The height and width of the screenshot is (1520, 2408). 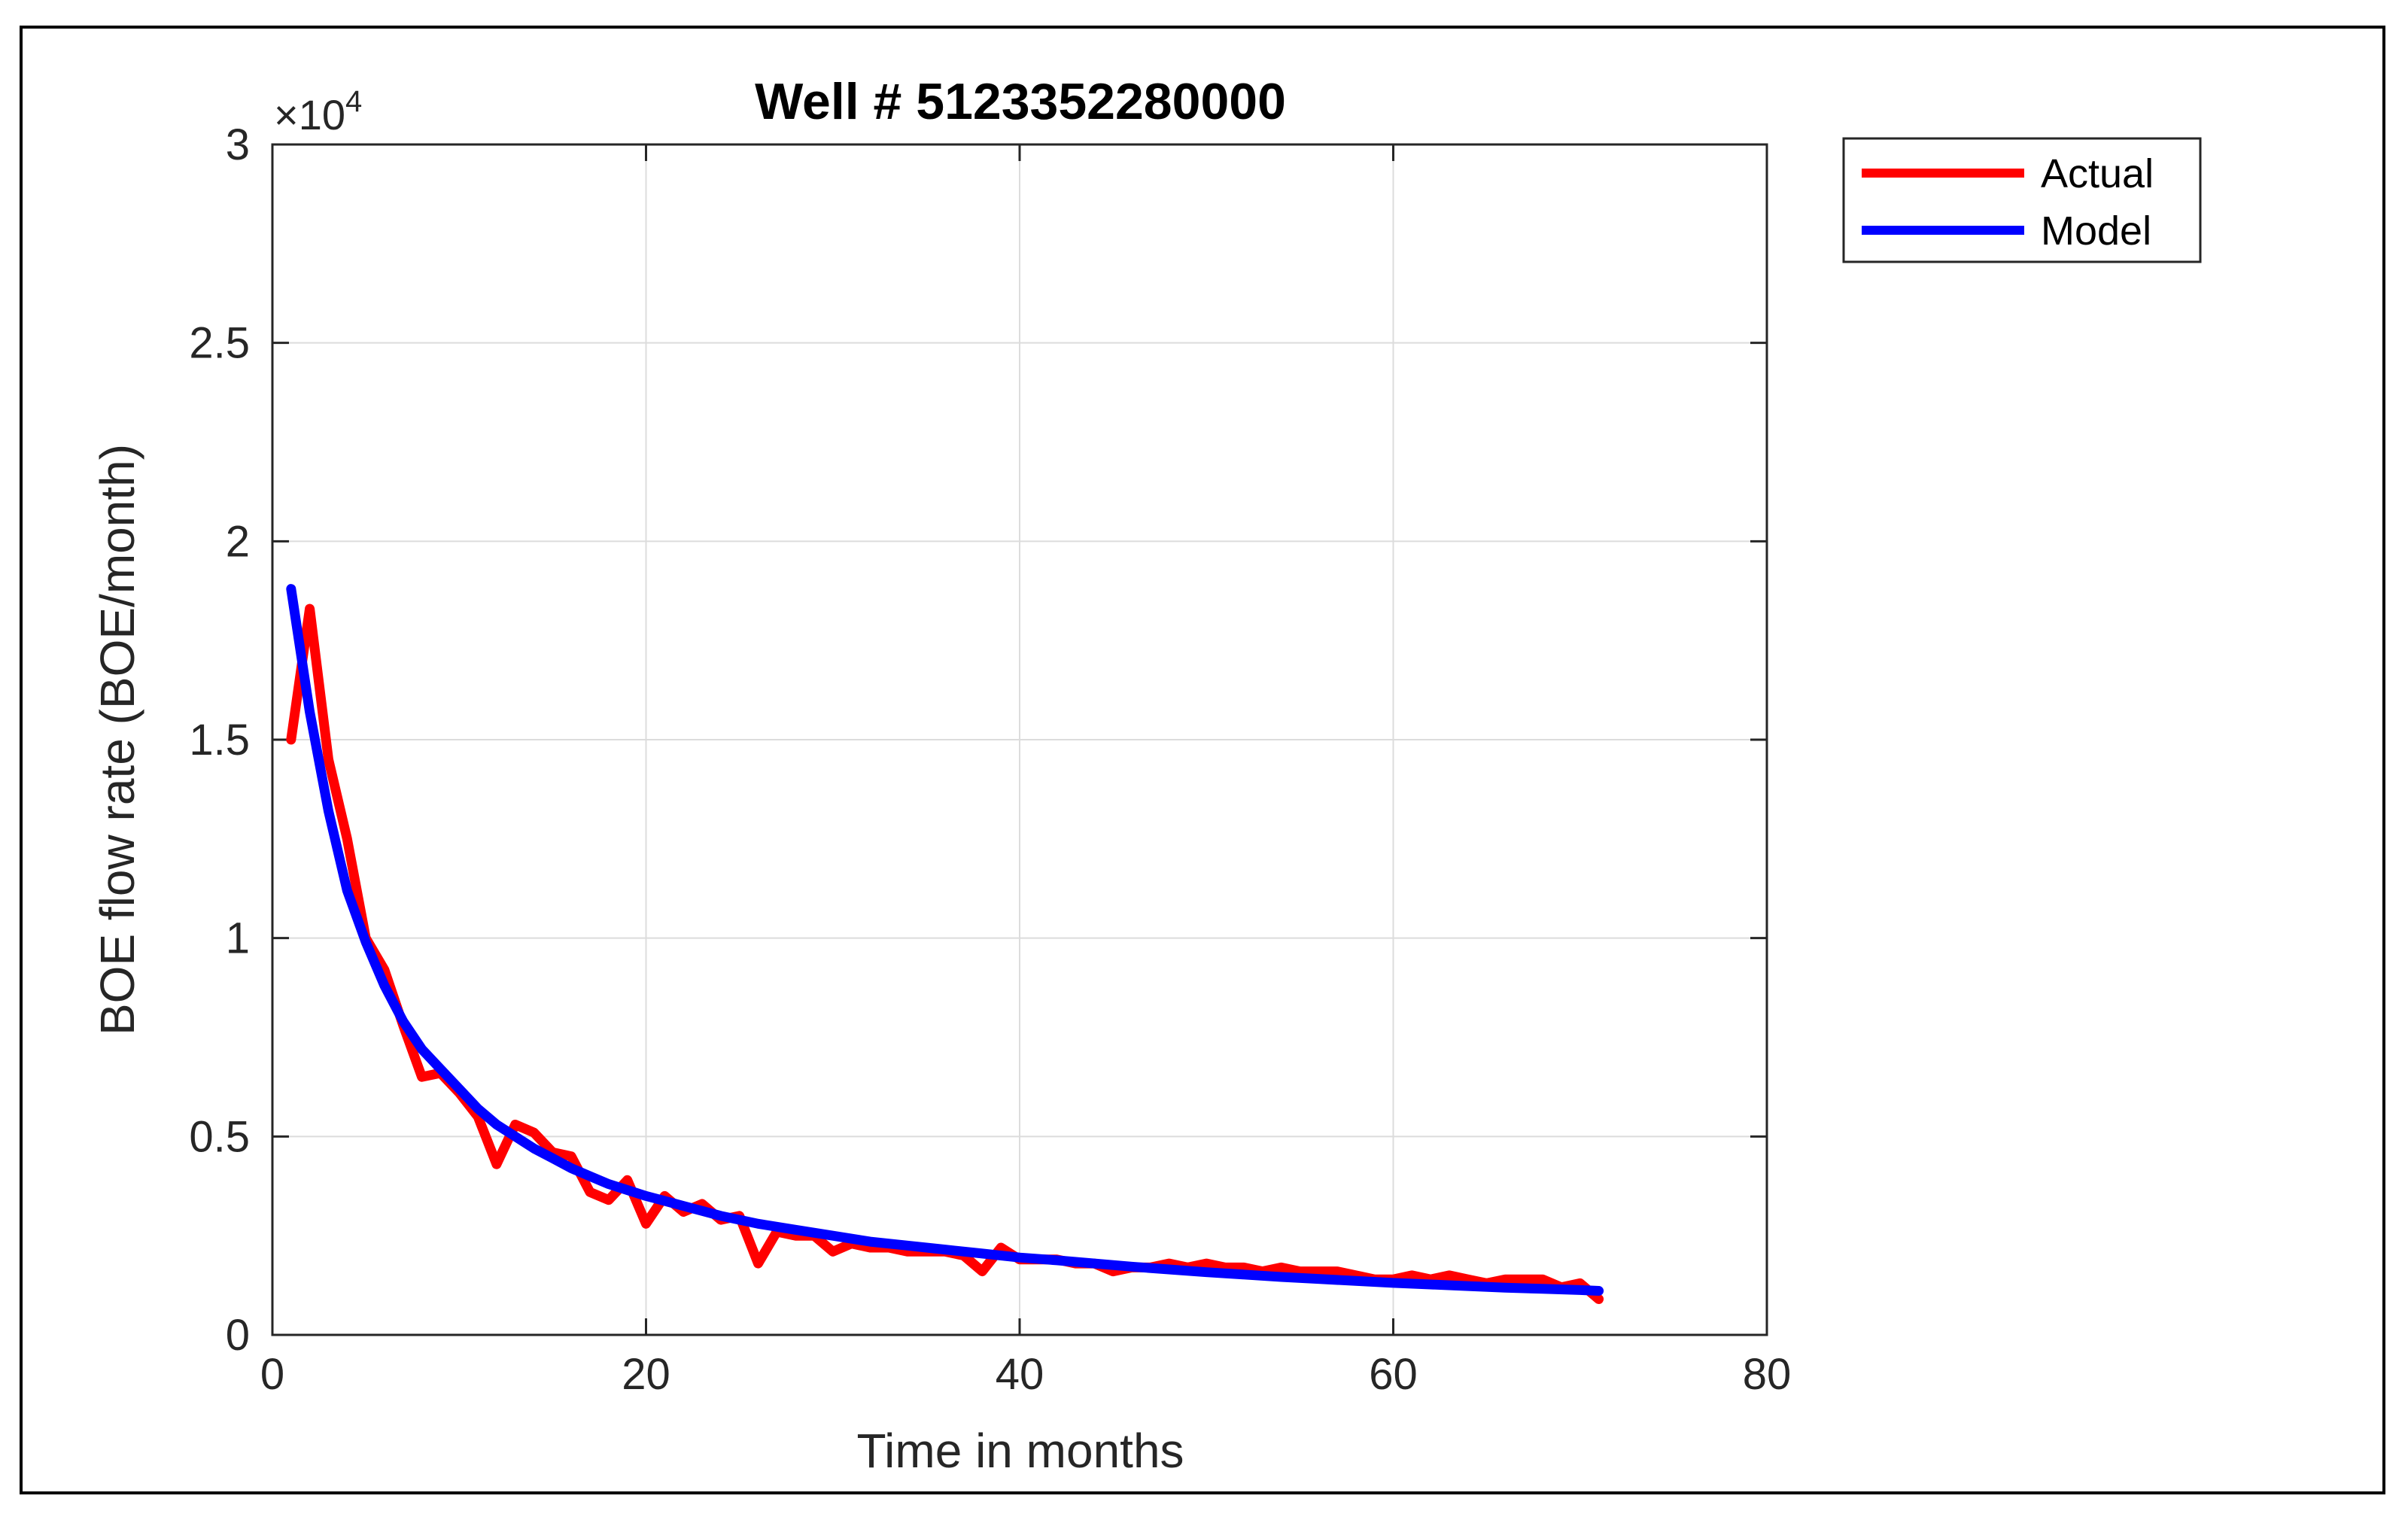 I want to click on x-tick-label: 20, so click(x=646, y=1374).